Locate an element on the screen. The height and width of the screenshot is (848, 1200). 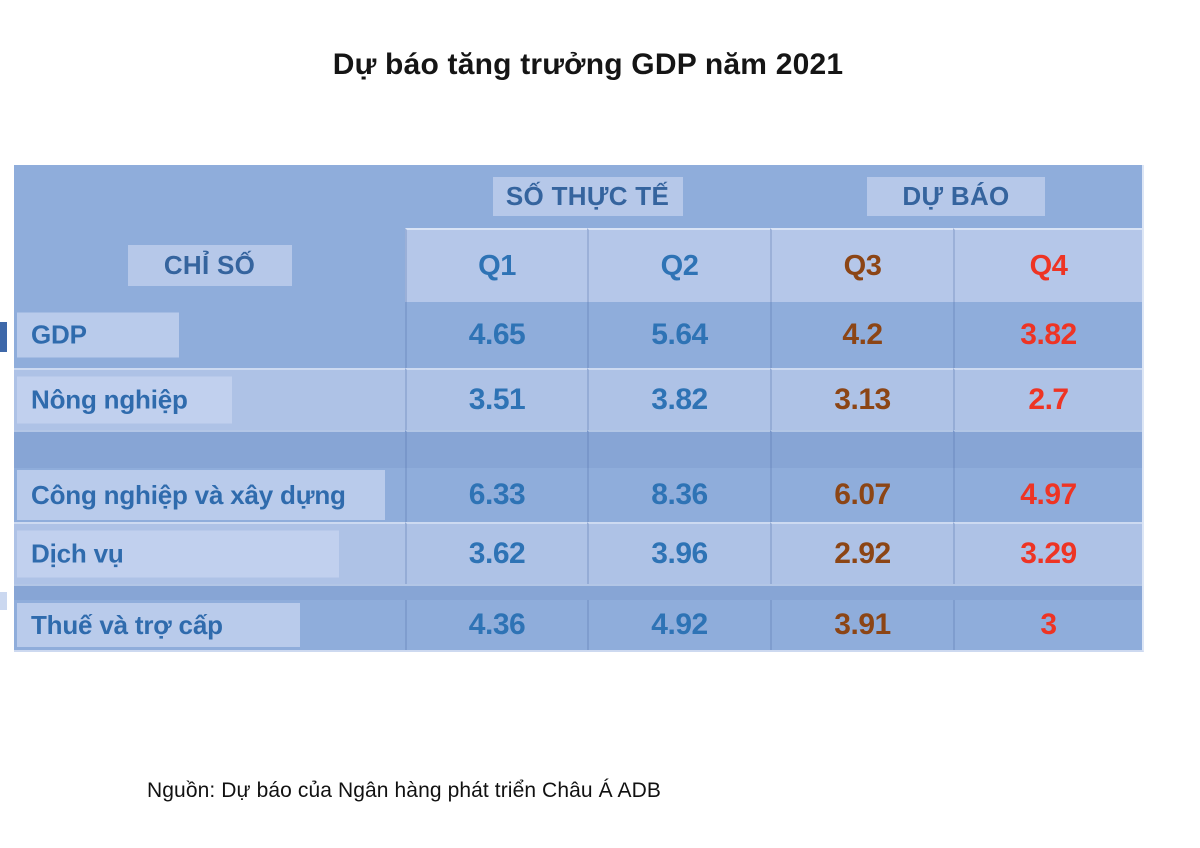
cell-services-q2: 3.96 is located at coordinates (678, 553).